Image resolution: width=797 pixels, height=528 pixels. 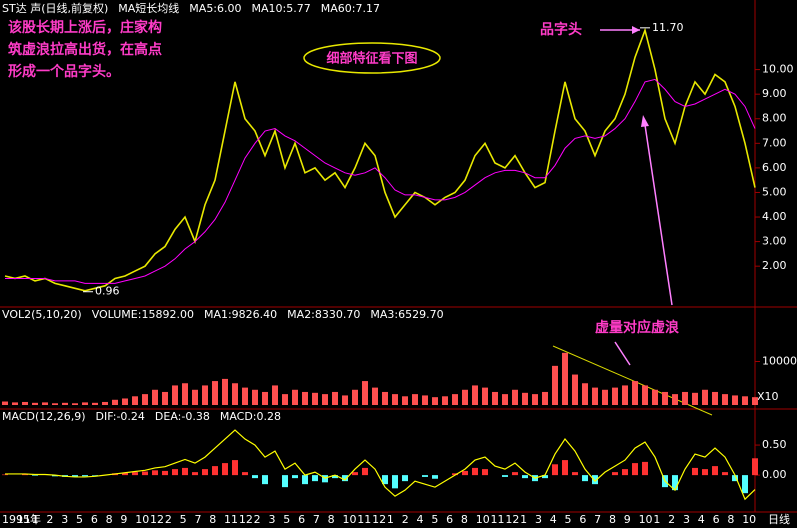 I want to click on y-tick-label: 0.50, so click(x=774, y=444).